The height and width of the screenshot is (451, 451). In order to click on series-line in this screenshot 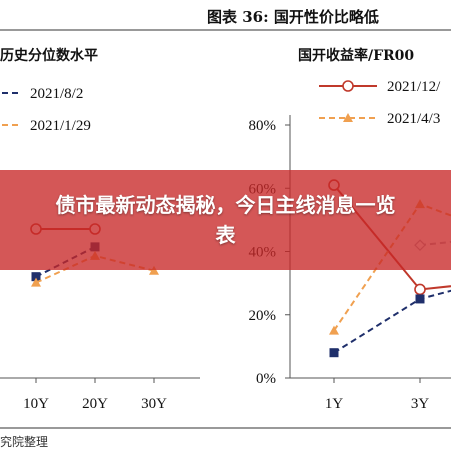, I will do `click(392, 321)`.